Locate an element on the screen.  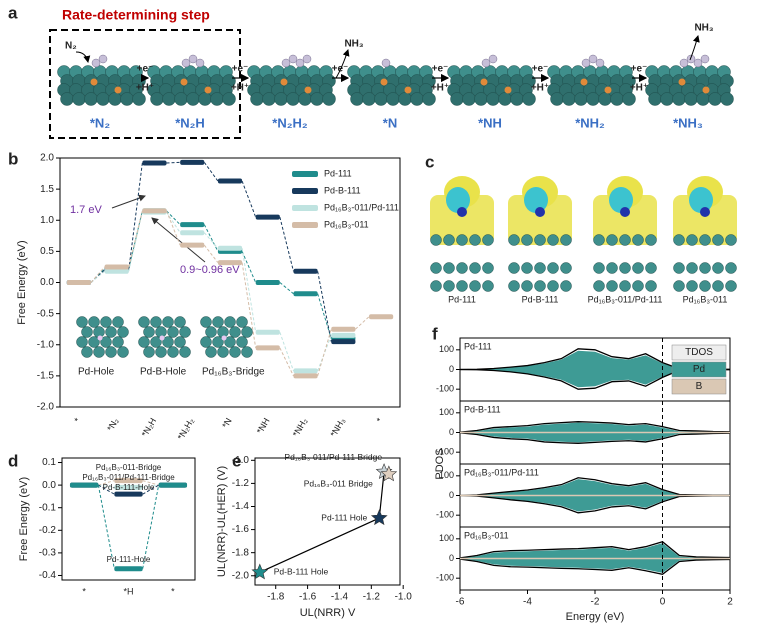
point-label: Pd₁₆B₃-011/Pd-111 Bridge is located at coordinates (333, 457).